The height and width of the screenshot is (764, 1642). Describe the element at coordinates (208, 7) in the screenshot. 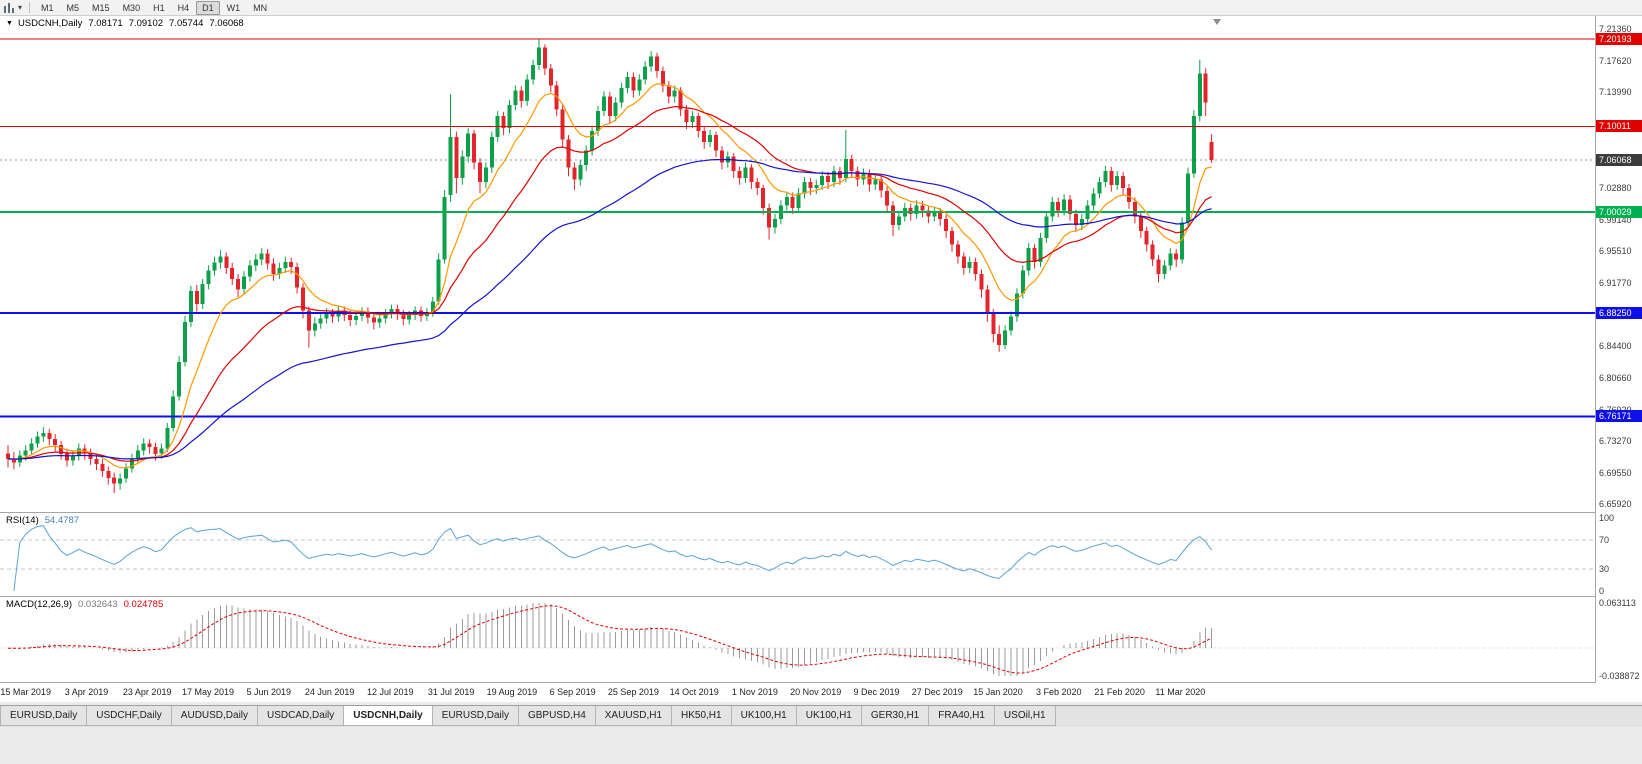

I see `timeframe-button-d1: D1` at that location.